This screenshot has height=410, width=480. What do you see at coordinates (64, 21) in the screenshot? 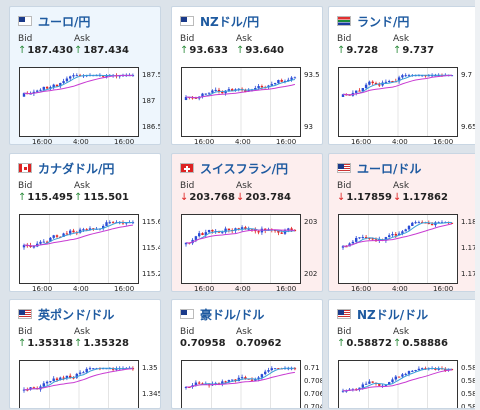
I see `currency-pair-title: ユーロ/円` at bounding box center [64, 21].